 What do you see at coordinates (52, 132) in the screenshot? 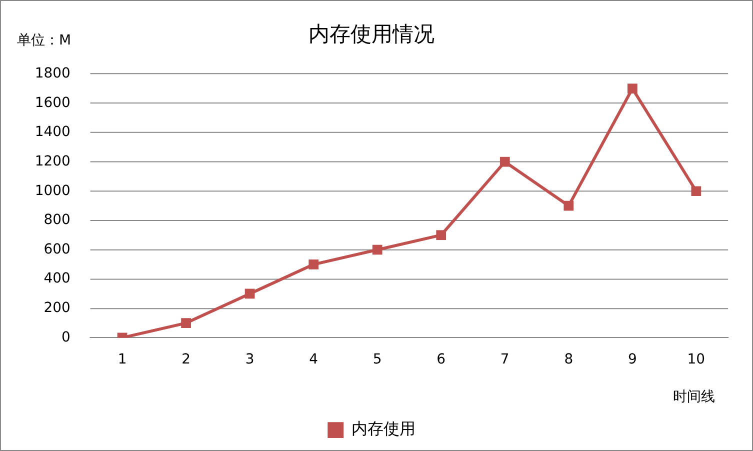
I see `y-tick-label: 1400` at bounding box center [52, 132].